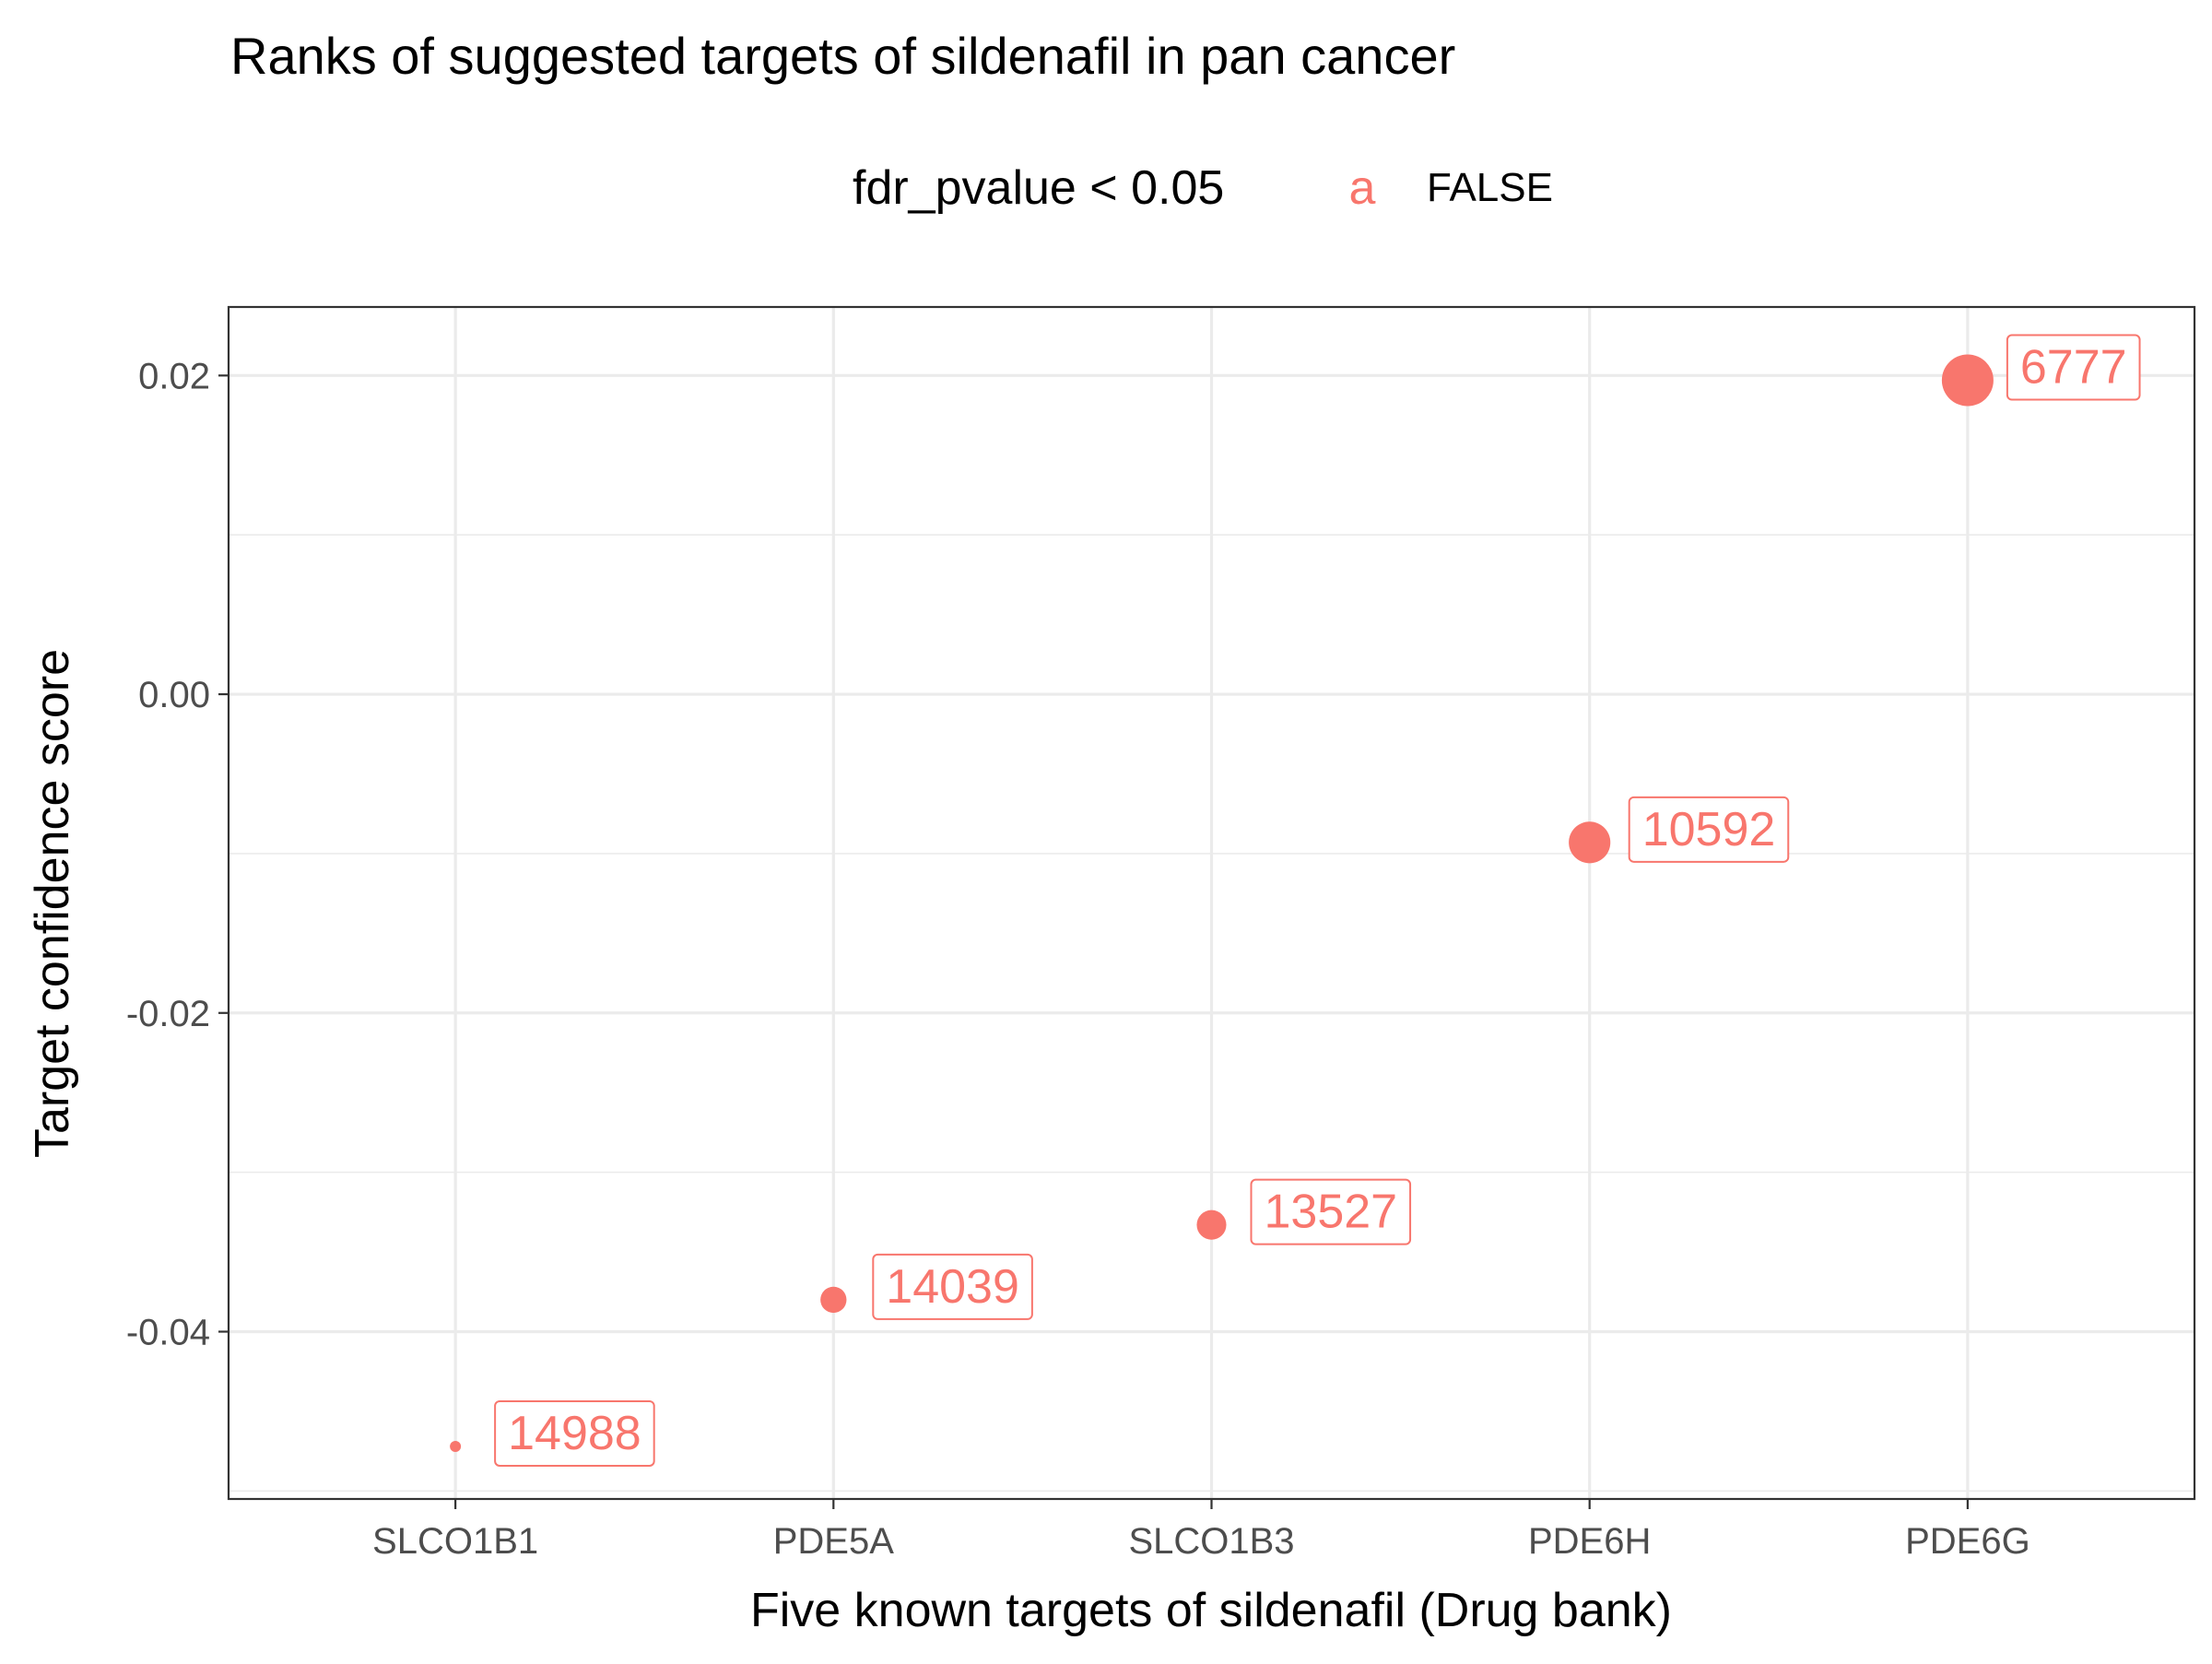 This screenshot has height=1664, width=2212. I want to click on x-tick-label: PDE5A, so click(833, 1541).